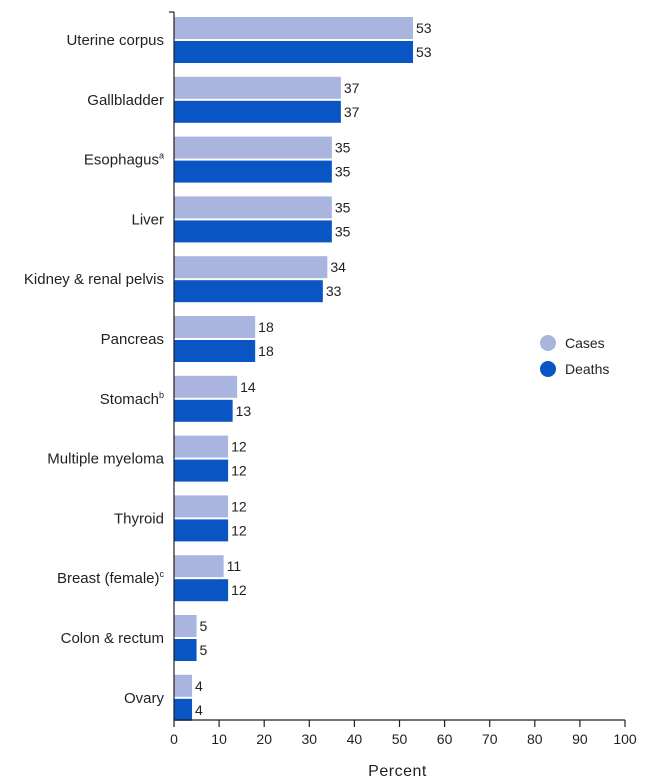  I want to click on data-label-deaths-1: 37, so click(352, 112).